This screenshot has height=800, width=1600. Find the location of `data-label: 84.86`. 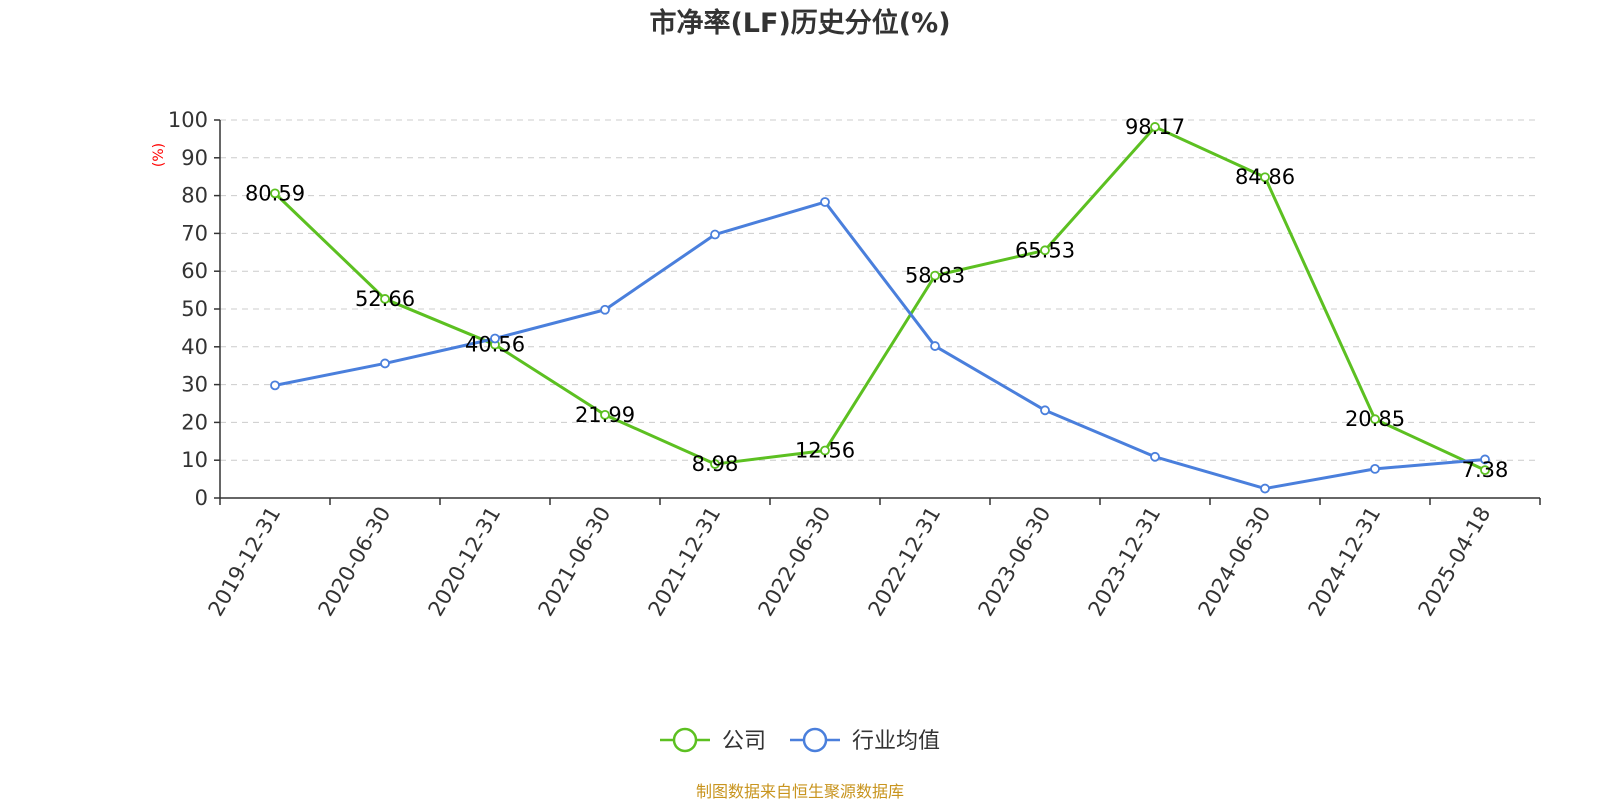

data-label: 84.86 is located at coordinates (1265, 177).